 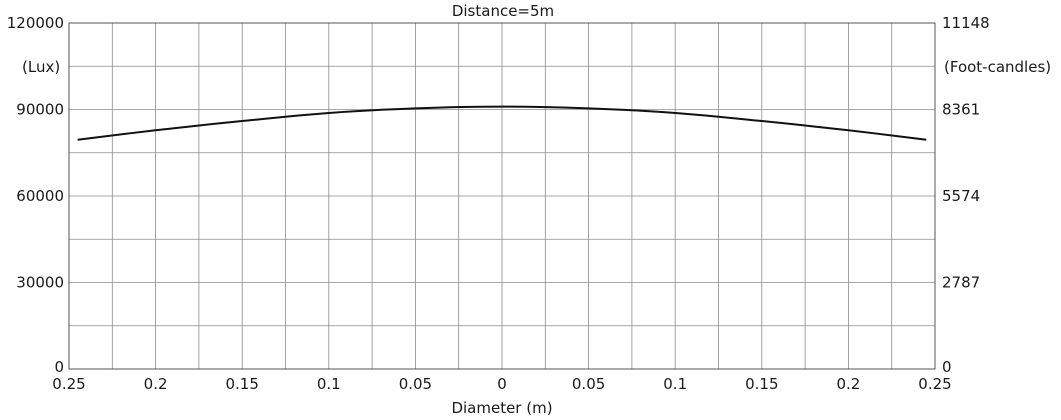 What do you see at coordinates (40, 283) in the screenshot?
I see `y-tick-label: 30000` at bounding box center [40, 283].